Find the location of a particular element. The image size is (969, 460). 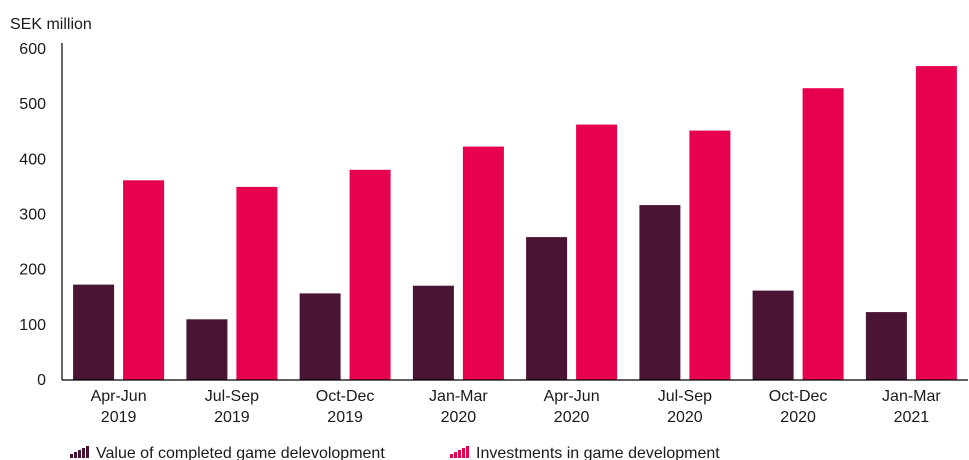

y-tick-label: 400 is located at coordinates (32, 159).